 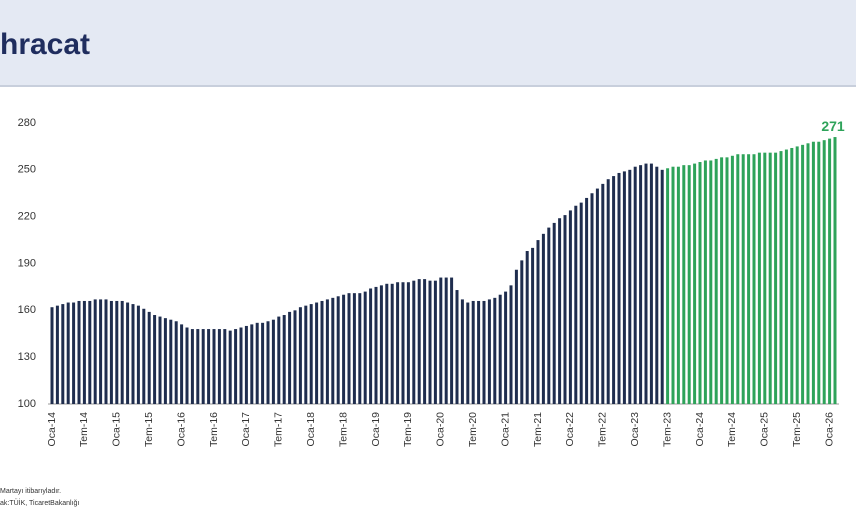 I want to click on x-tick-label: Oca-20, so click(x=441, y=429).